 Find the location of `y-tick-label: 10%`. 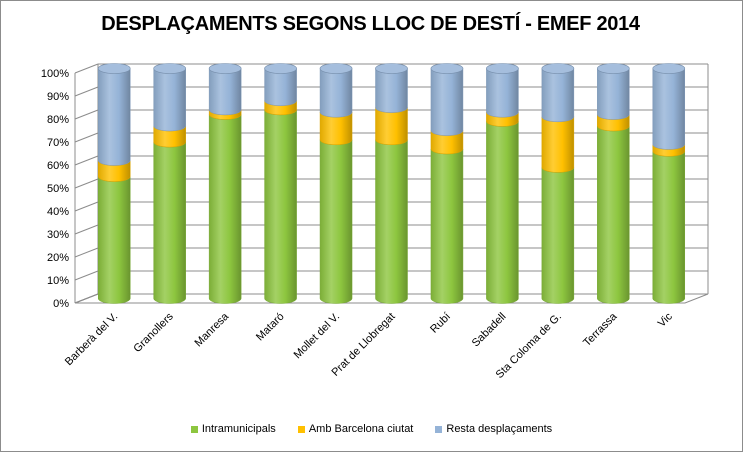

y-tick-label: 10% is located at coordinates (58, 281).